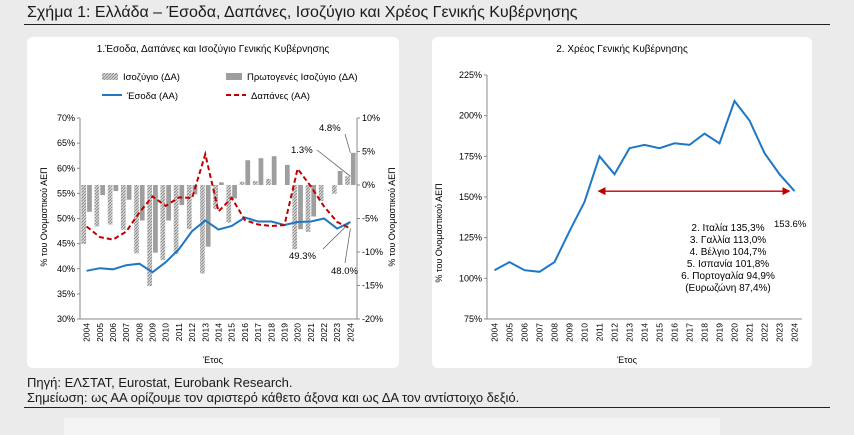 Image resolution: width=854 pixels, height=435 pixels. Describe the element at coordinates (622, 49) in the screenshot. I see `debt-chart-title: 2. Χρέος Γενικής Κυβέρνησης` at that location.